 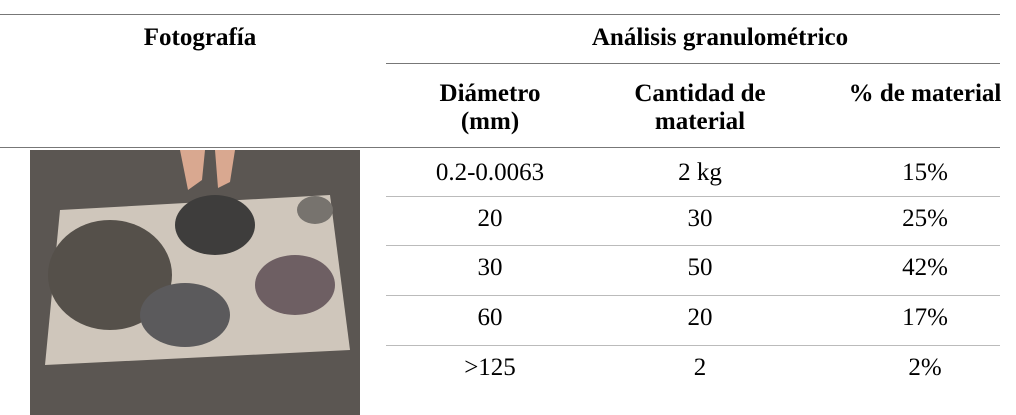 I want to click on top-rule, so click(x=500, y=14).